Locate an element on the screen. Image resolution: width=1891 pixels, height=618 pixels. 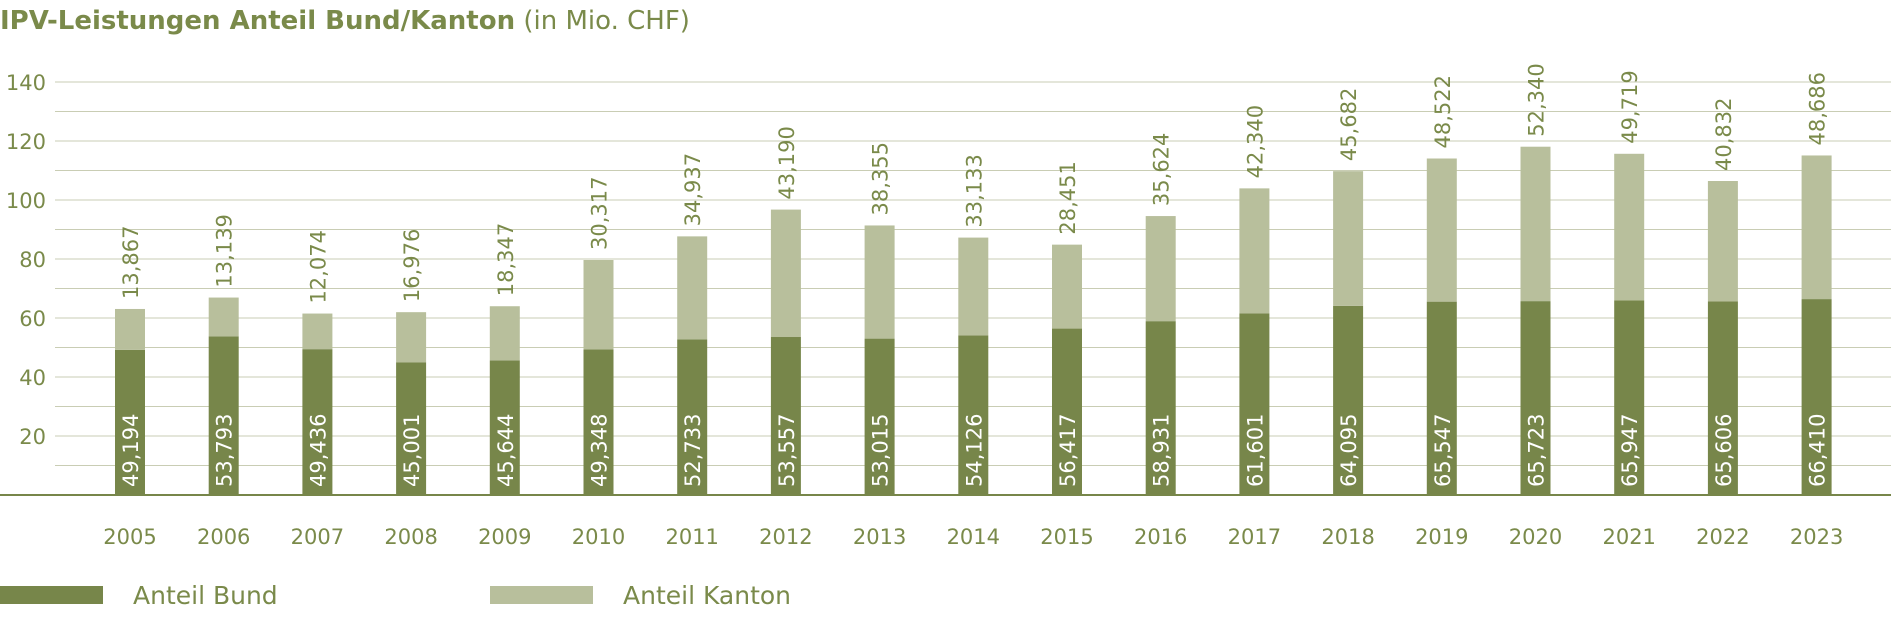
legend-label-kanton: Anteil Kanton is located at coordinates (707, 595).